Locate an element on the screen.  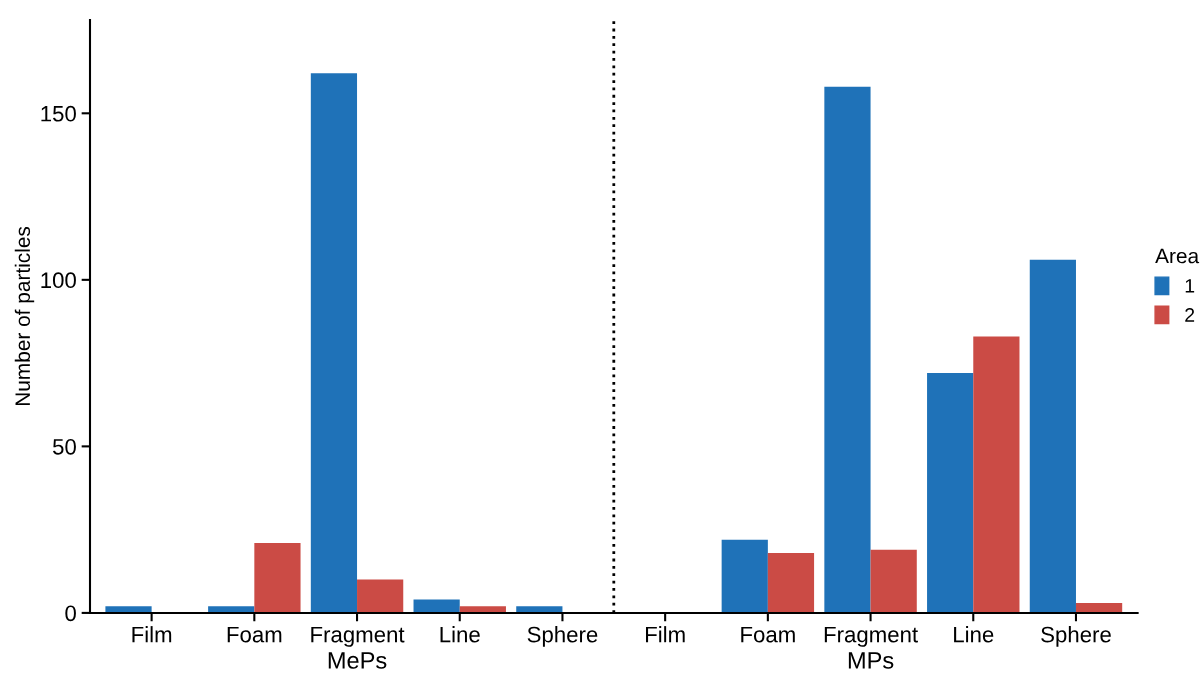
y-axis-title: Number of particles is located at coordinates (24, 316).